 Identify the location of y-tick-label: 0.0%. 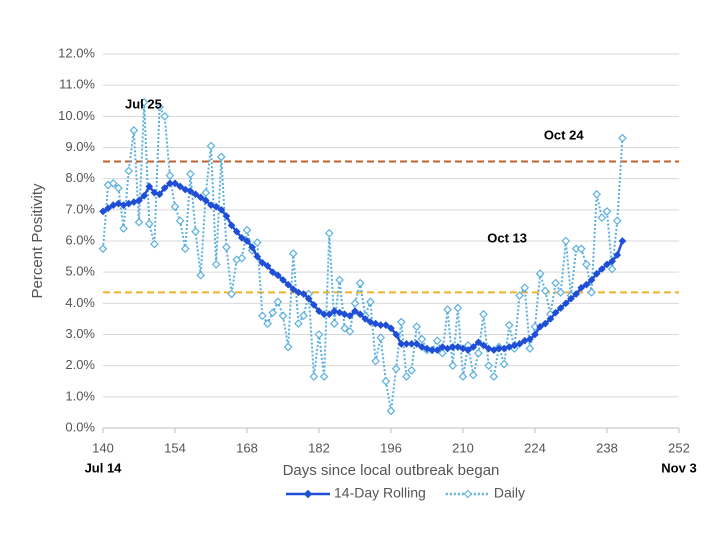
(80, 426).